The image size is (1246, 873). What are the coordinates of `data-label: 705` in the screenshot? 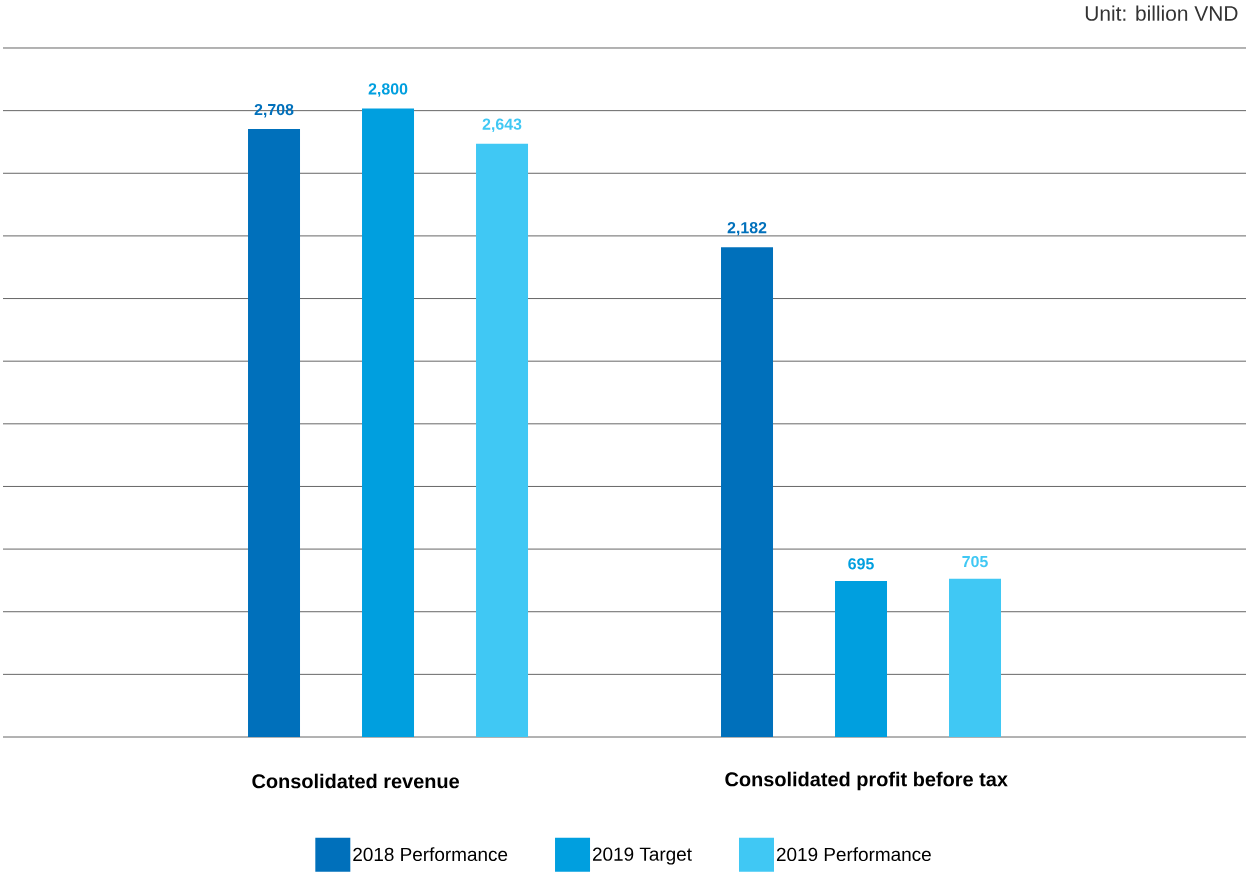 It's located at (975, 561).